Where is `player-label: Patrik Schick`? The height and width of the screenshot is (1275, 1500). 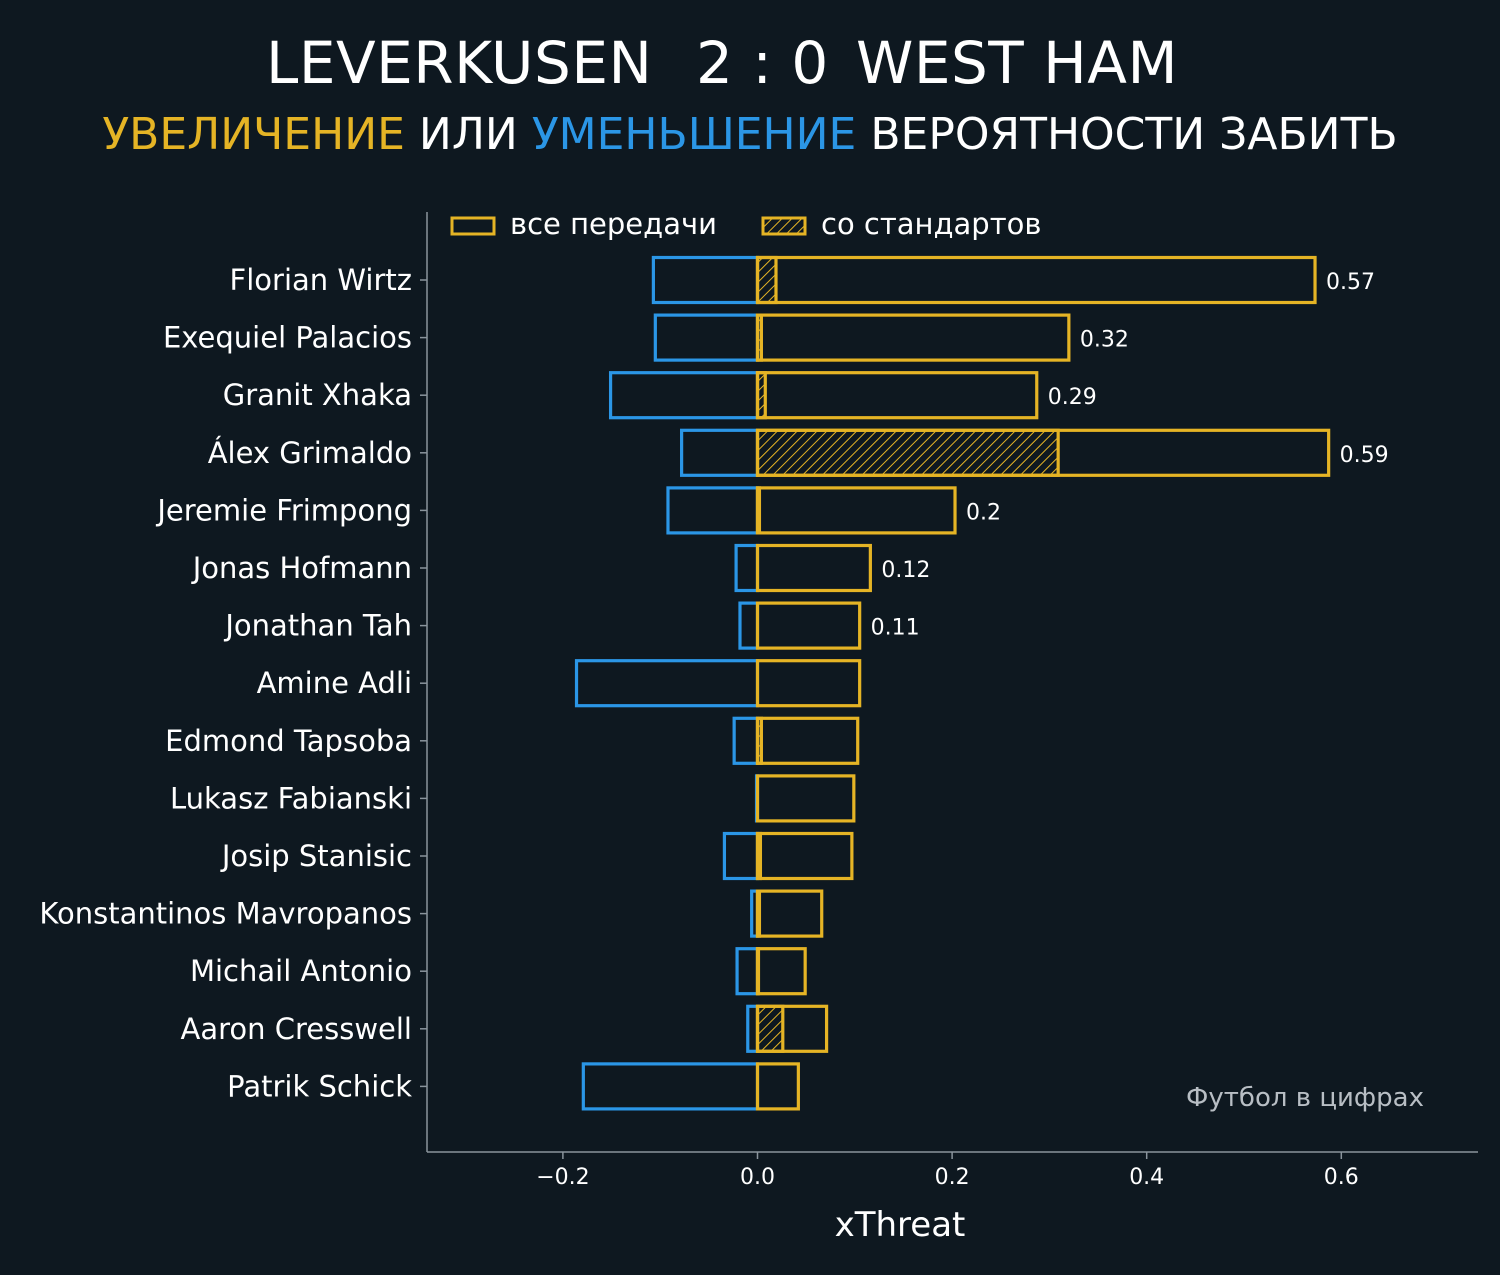
player-label: Patrik Schick is located at coordinates (319, 1086).